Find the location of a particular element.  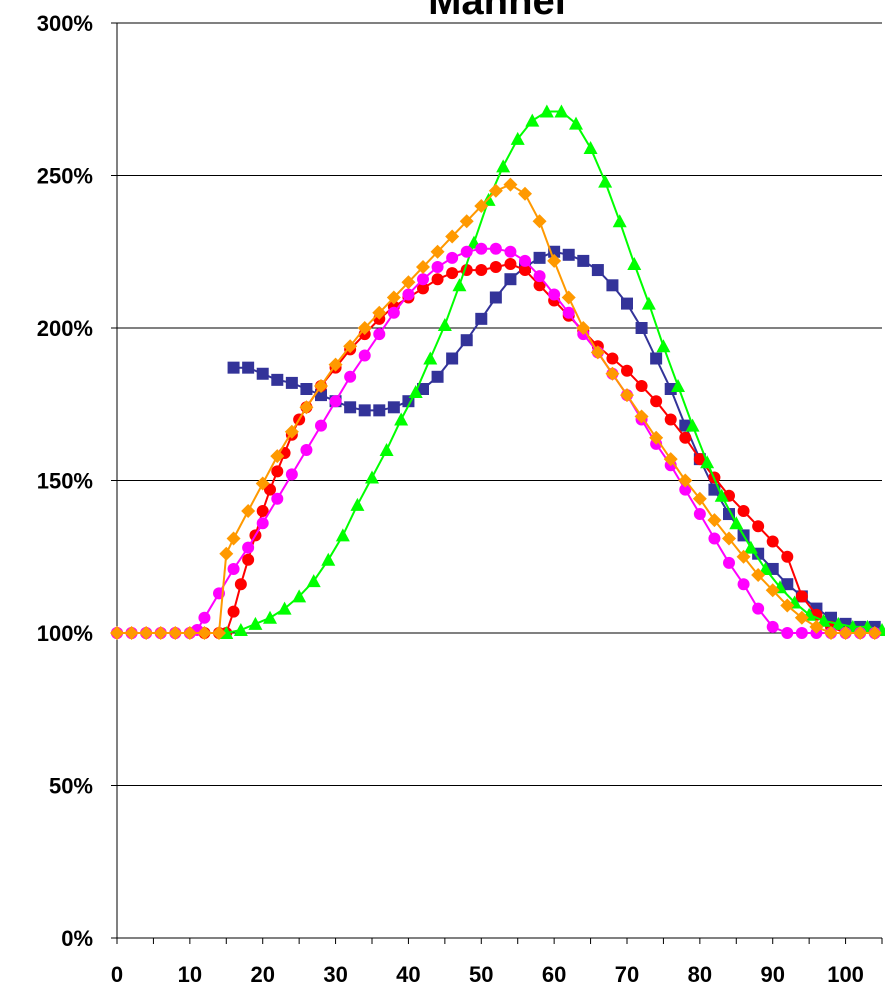

chart-title: Mannel is located at coordinates (497, 11).